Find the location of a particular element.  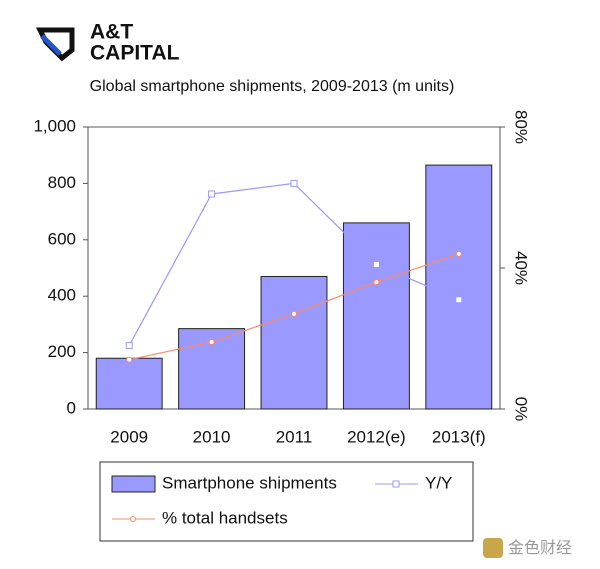

x-tick-label: 2010 is located at coordinates (212, 436).